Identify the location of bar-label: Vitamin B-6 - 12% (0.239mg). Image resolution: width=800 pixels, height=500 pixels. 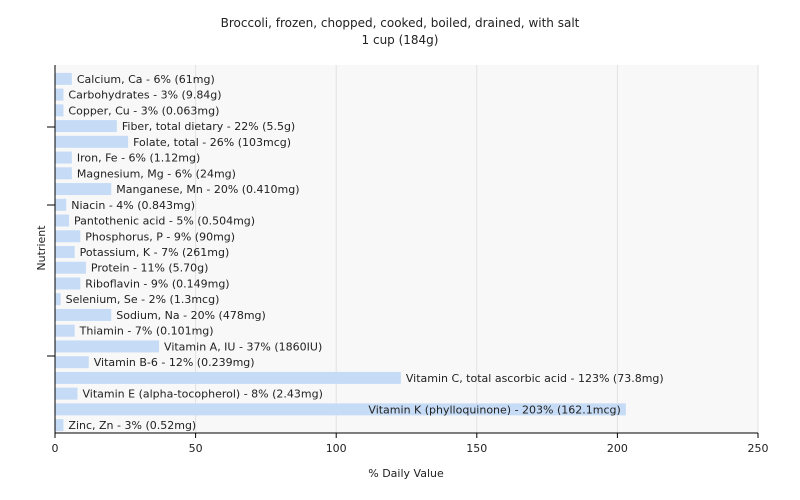
(174, 362).